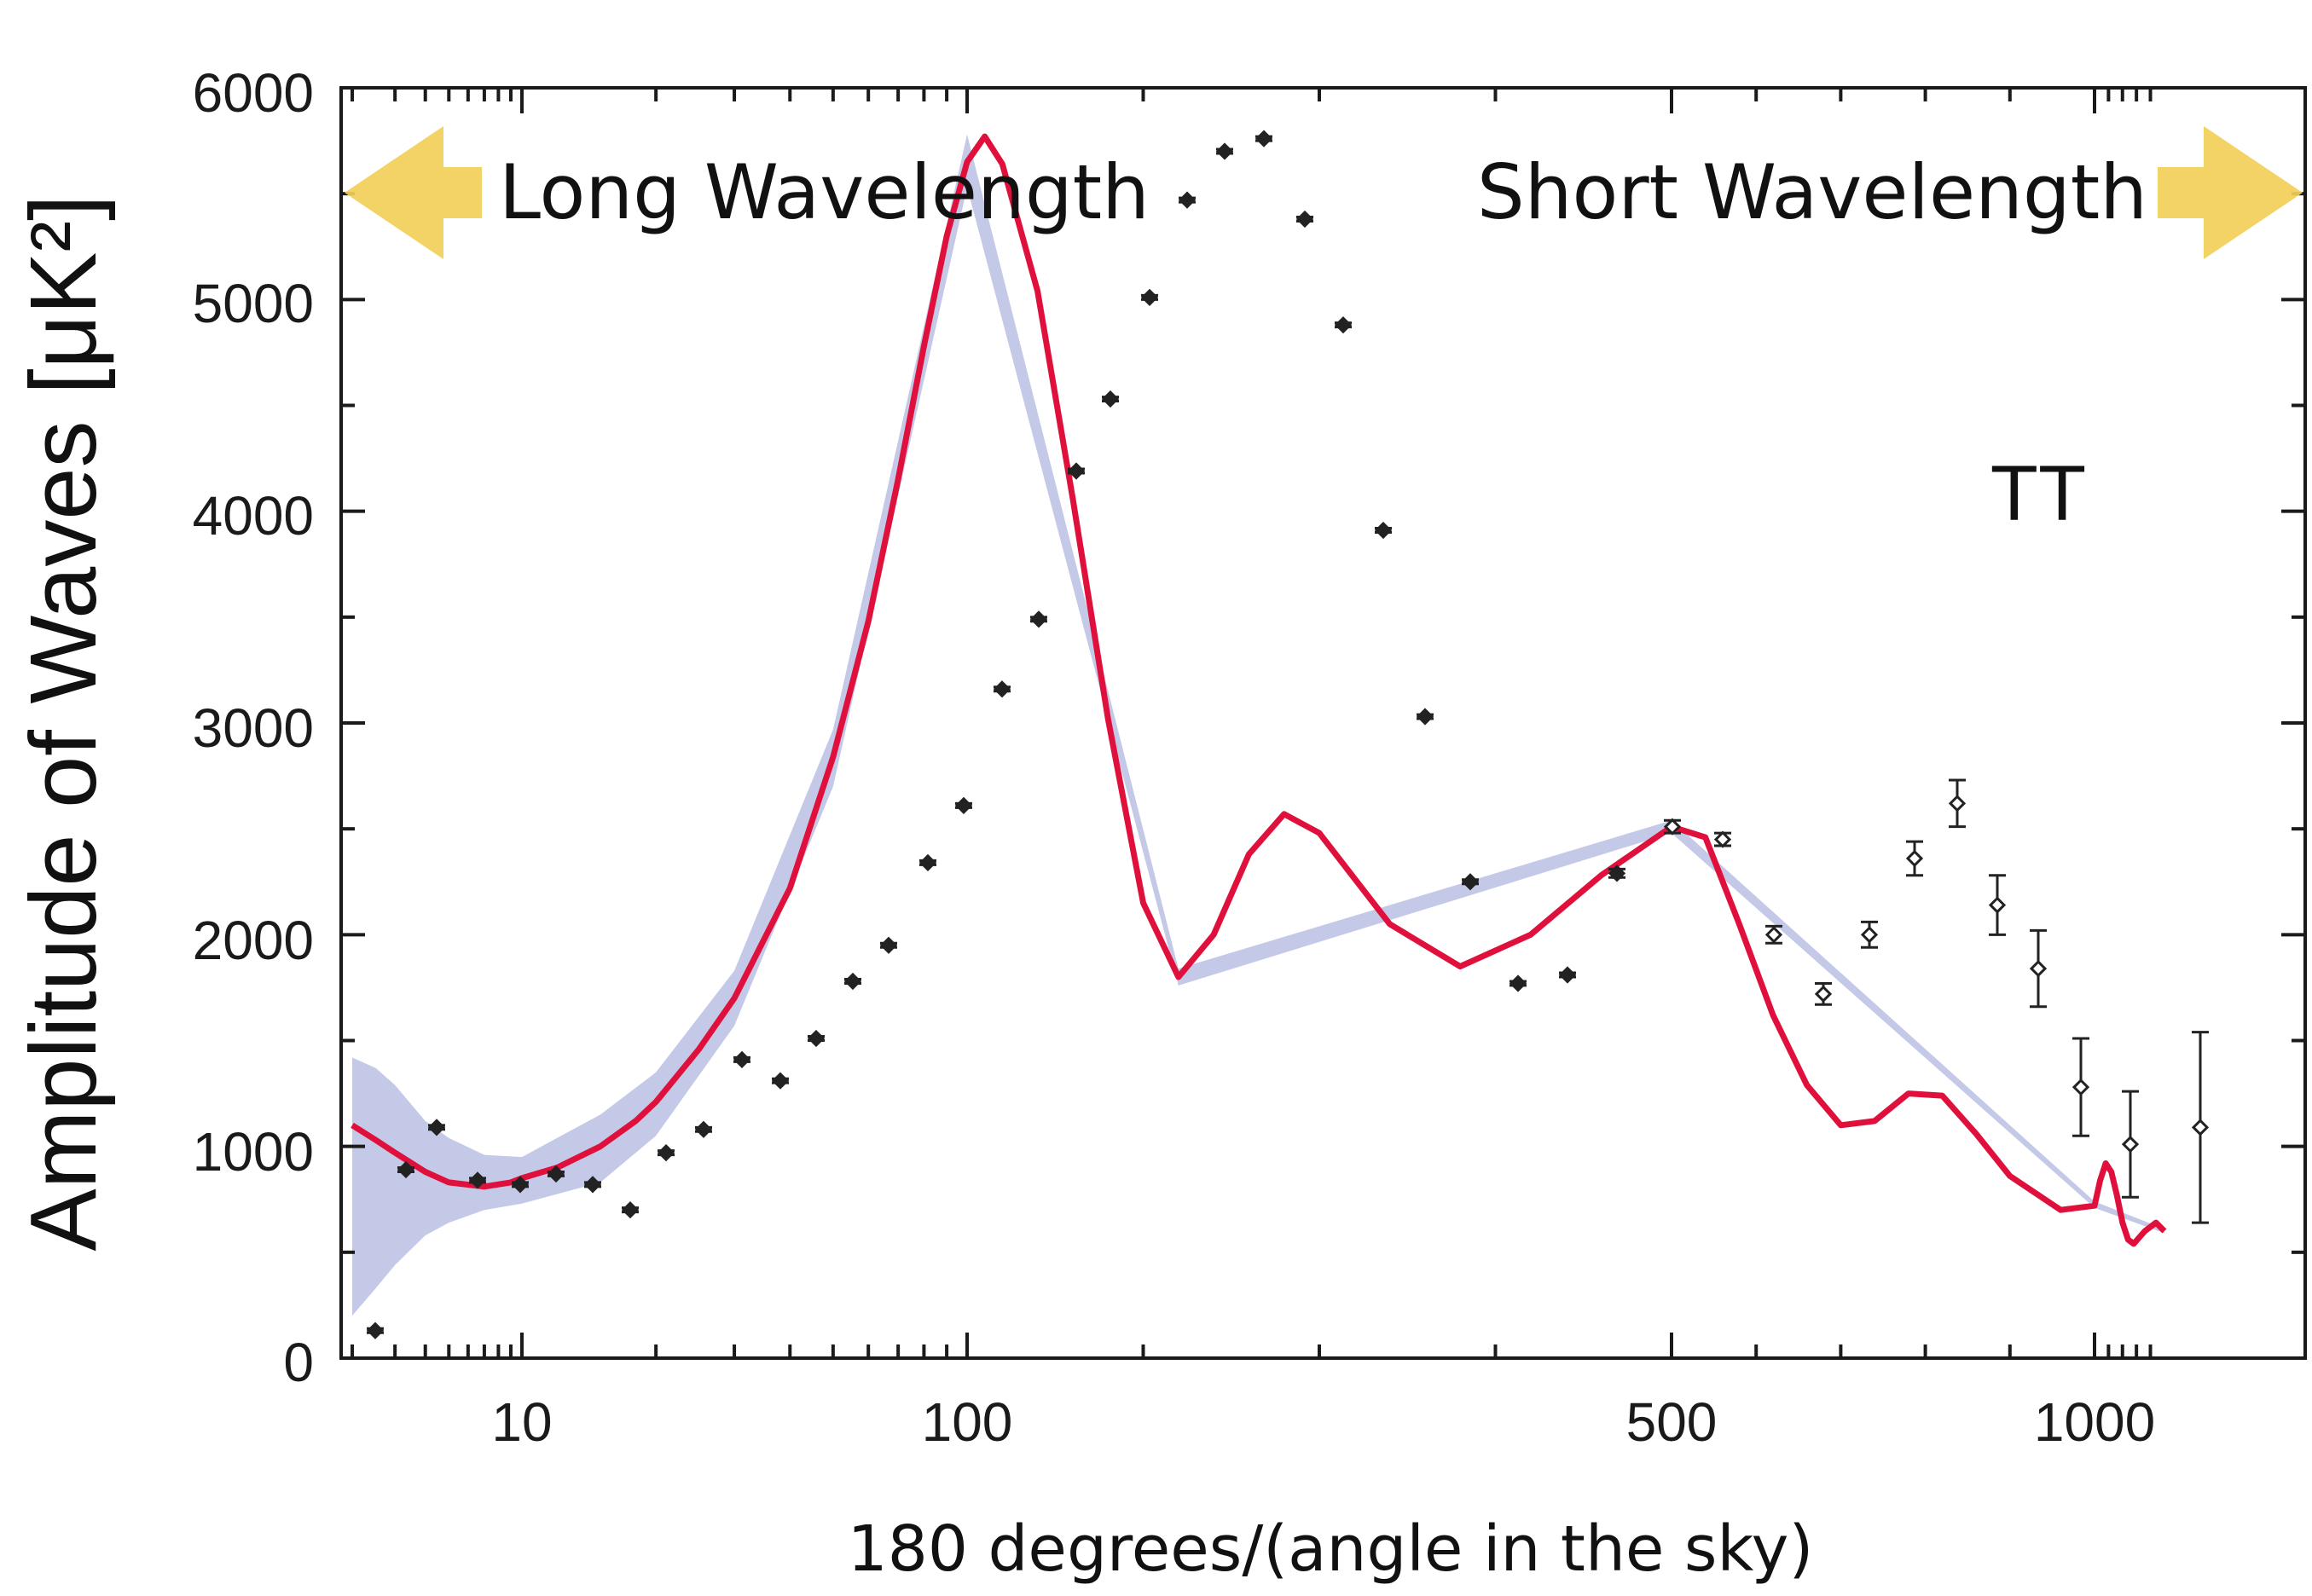 The image size is (2312, 1596). I want to click on y-tick-label: 3000, so click(253, 728).